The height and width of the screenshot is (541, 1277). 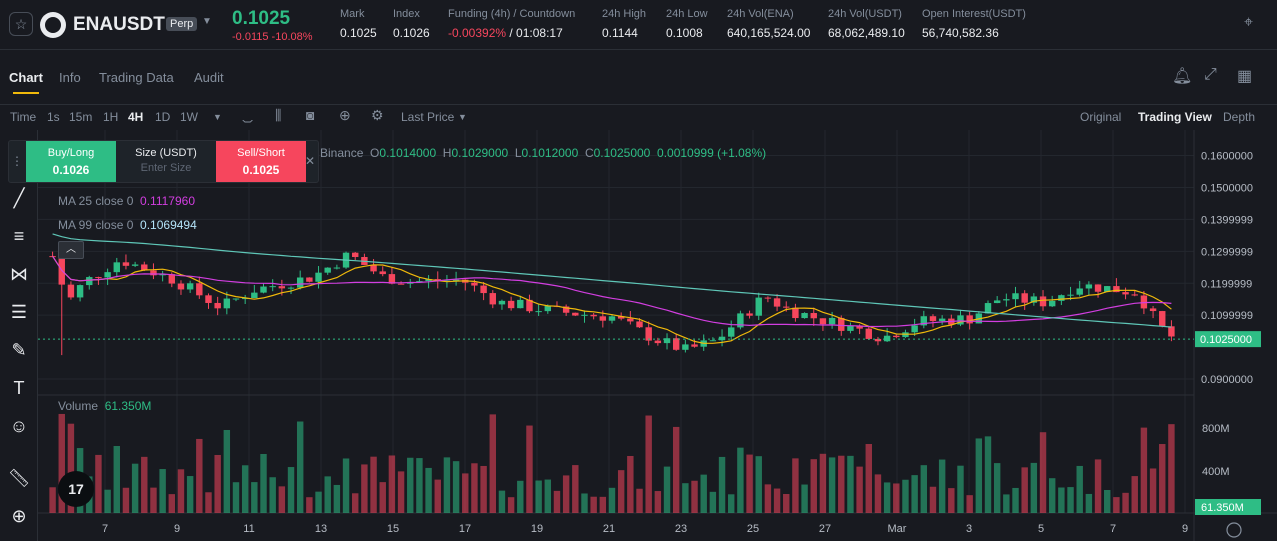 What do you see at coordinates (81, 117) in the screenshot?
I see `interval-15m: 15m` at bounding box center [81, 117].